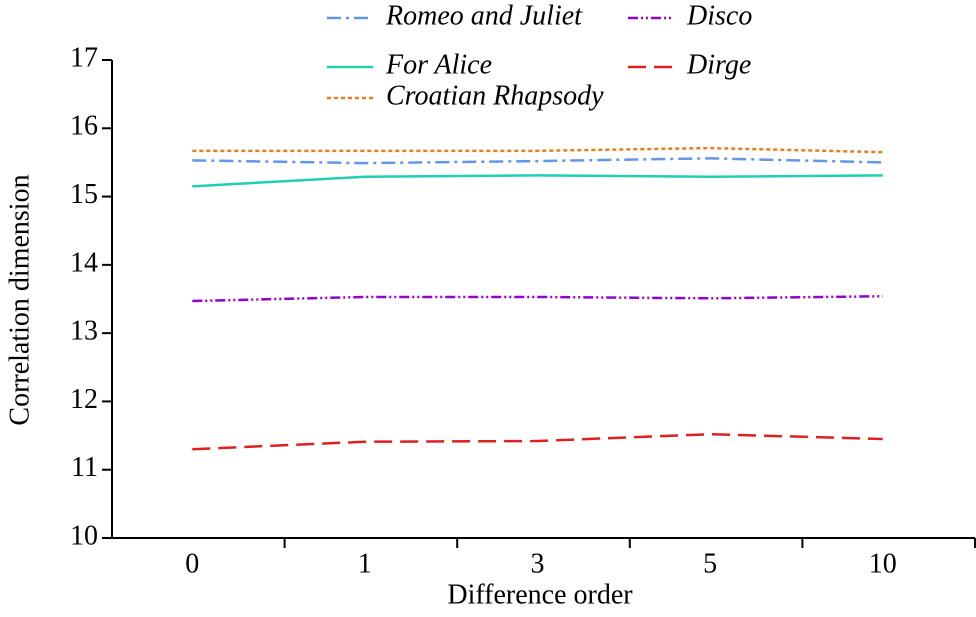  Describe the element at coordinates (710, 563) in the screenshot. I see `x-tick-label: 5` at that location.